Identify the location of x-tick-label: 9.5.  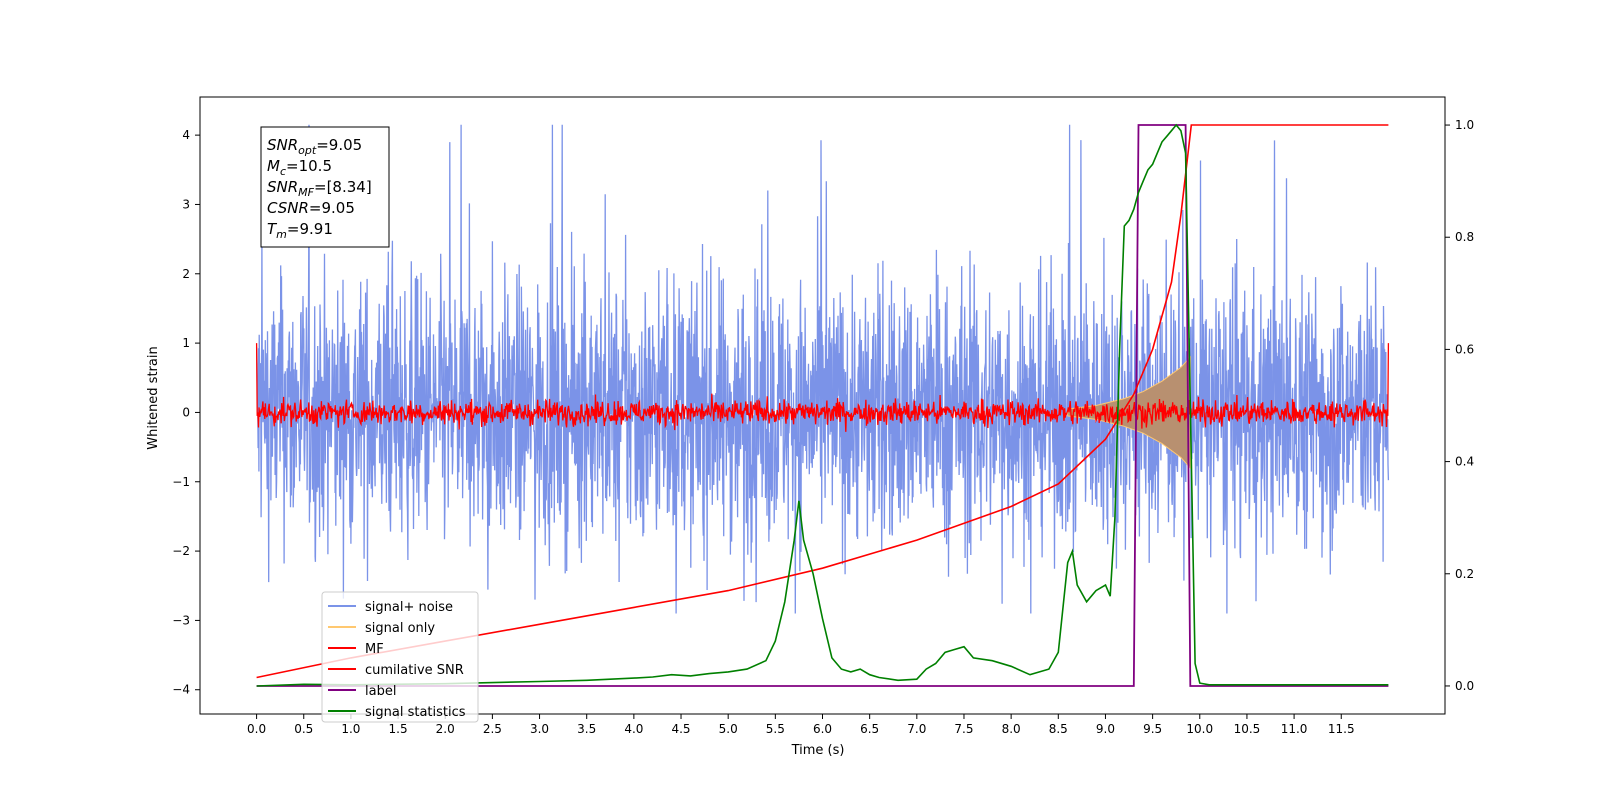
(1152, 729).